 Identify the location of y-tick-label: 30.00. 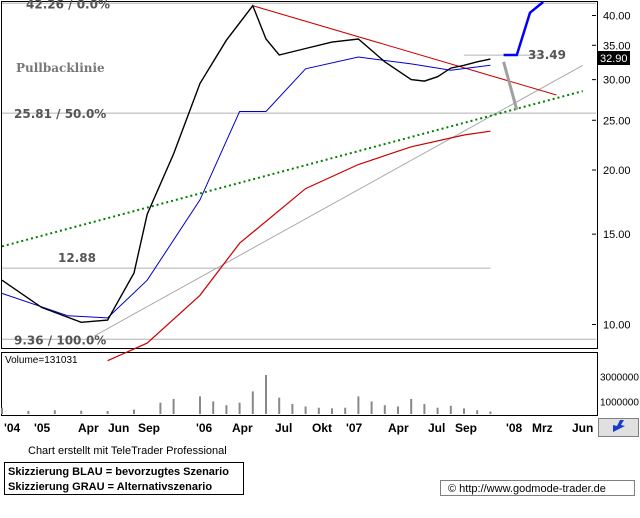
(617, 81).